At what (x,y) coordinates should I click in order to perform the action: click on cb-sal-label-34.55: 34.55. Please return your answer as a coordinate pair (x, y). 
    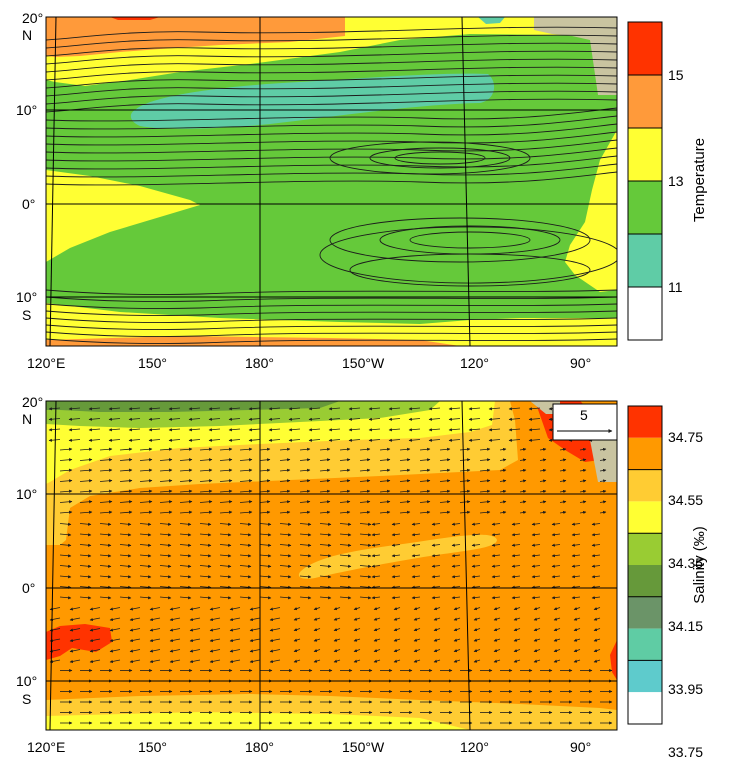
    Looking at the image, I should click on (685, 500).